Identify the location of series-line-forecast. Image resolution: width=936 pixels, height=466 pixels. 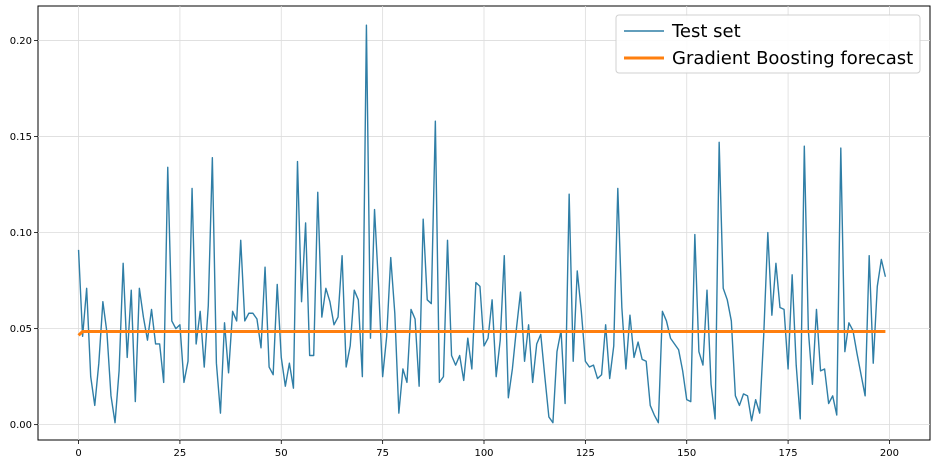
(481, 333).